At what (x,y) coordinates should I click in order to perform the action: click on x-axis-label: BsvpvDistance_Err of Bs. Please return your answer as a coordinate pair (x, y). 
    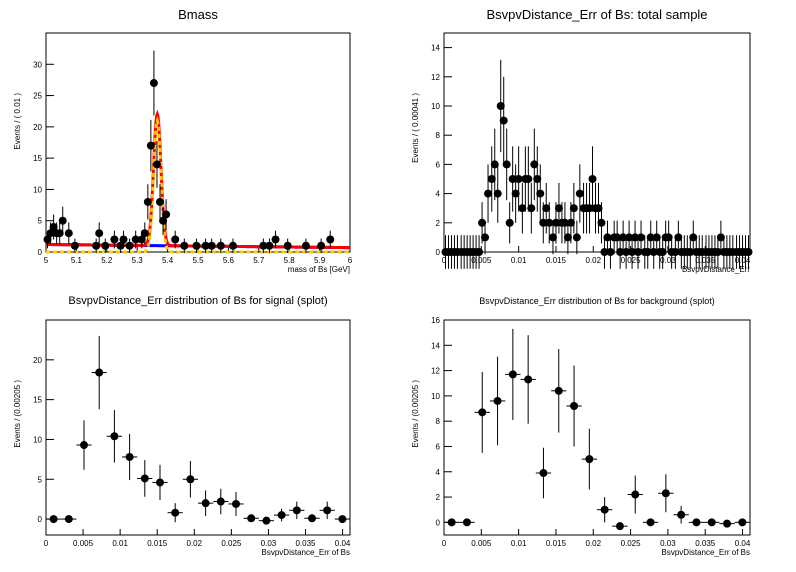
    Looking at the image, I should click on (706, 552).